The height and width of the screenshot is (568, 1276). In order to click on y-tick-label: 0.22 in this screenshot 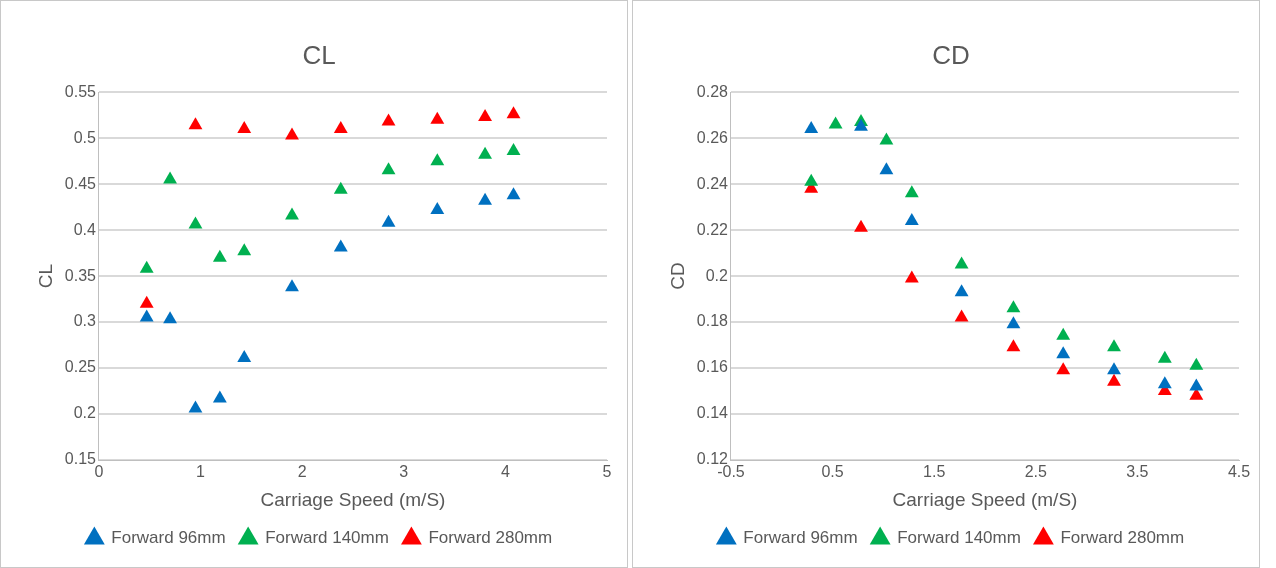, I will do `click(712, 229)`.